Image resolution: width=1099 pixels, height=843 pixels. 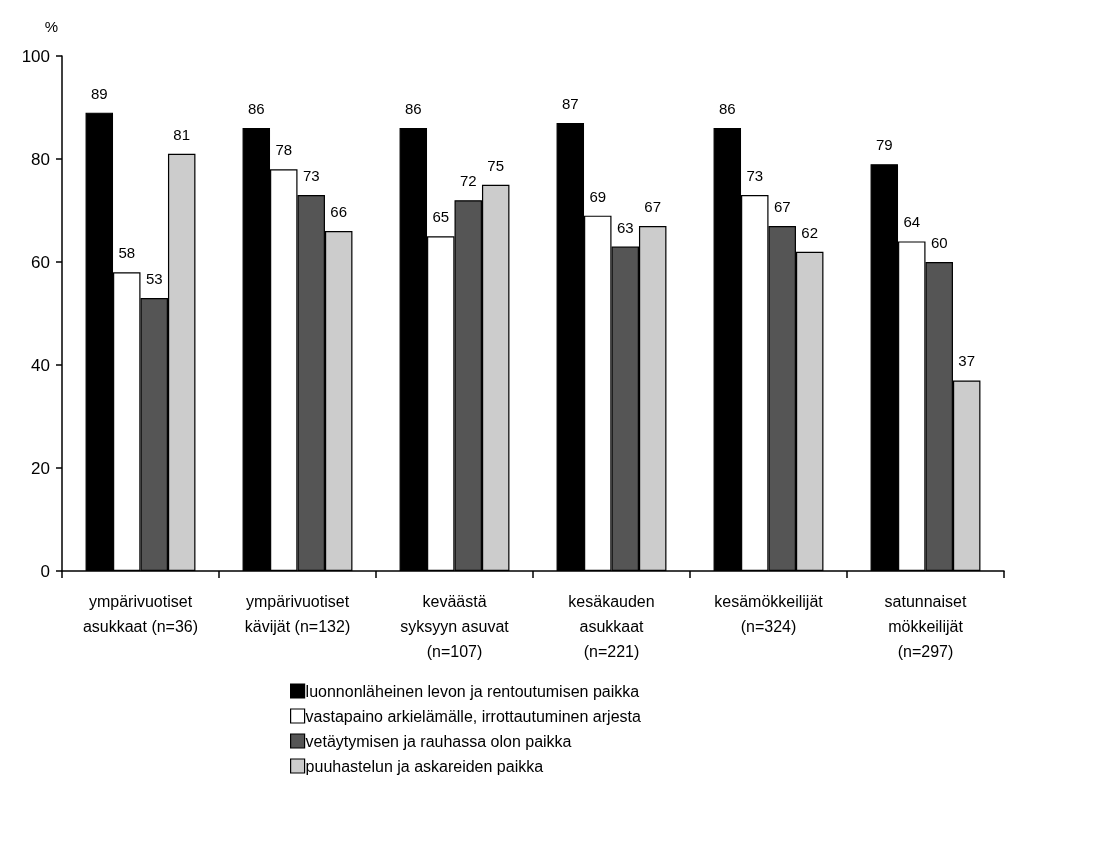 What do you see at coordinates (40, 468) in the screenshot?
I see `y-tick-label: 20` at bounding box center [40, 468].